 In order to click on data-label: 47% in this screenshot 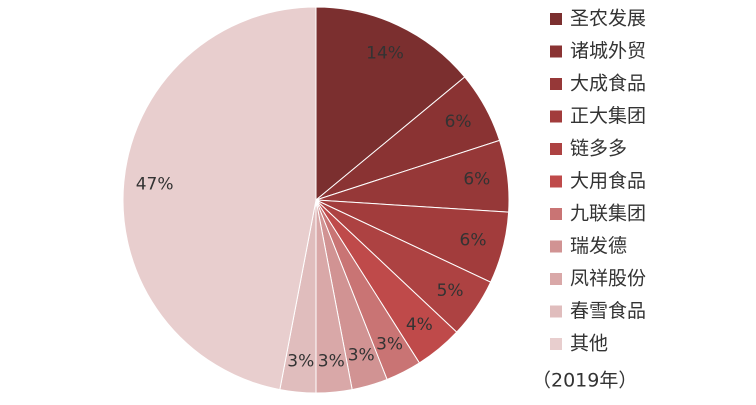, I will do `click(155, 185)`.